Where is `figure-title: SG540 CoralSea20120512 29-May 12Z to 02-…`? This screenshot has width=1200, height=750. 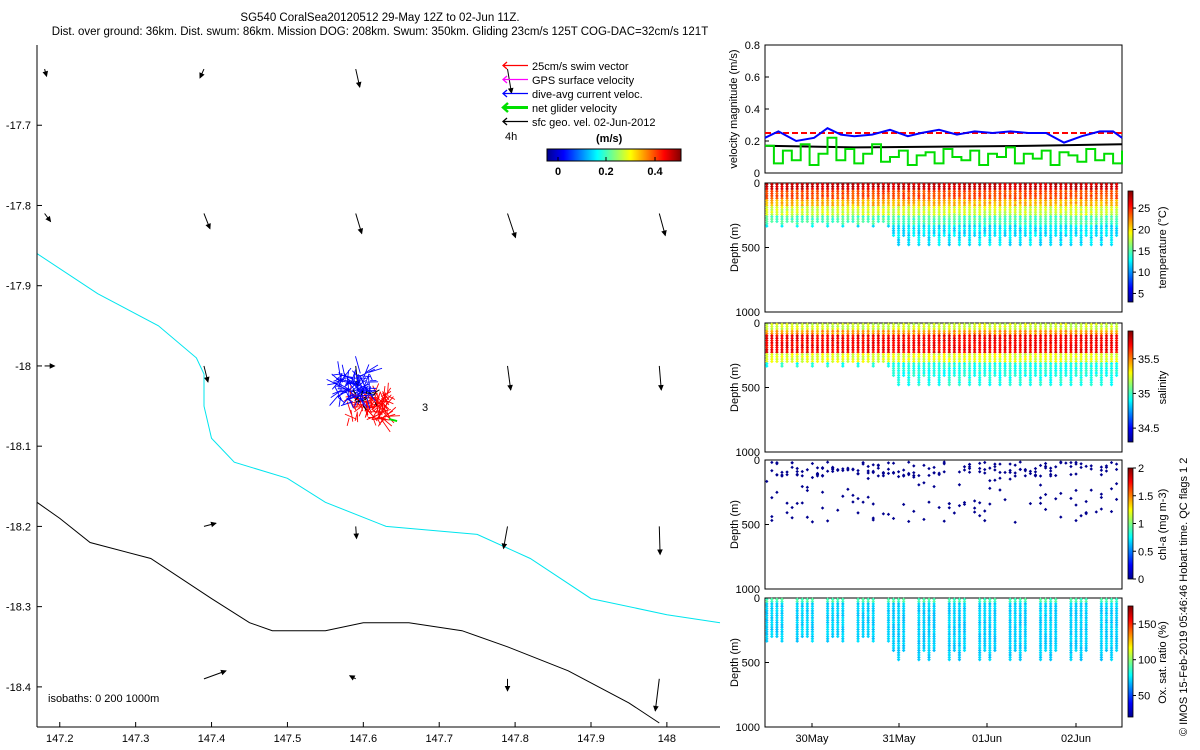 figure-title: SG540 CoralSea20120512 29-May 12Z to 02-… is located at coordinates (380, 25).